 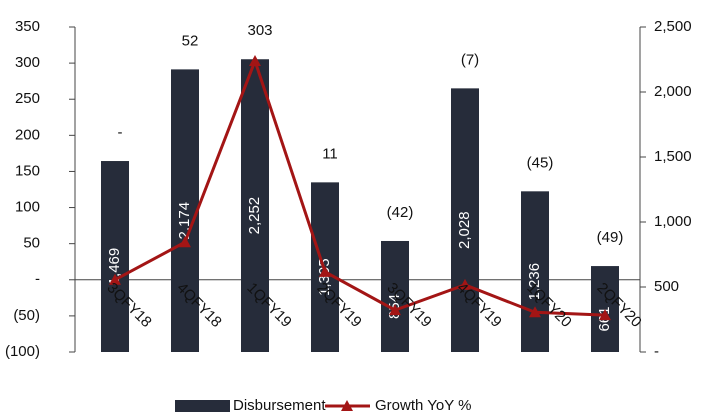 What do you see at coordinates (27, 134) in the screenshot?
I see `y-tick-label: 200` at bounding box center [27, 134].